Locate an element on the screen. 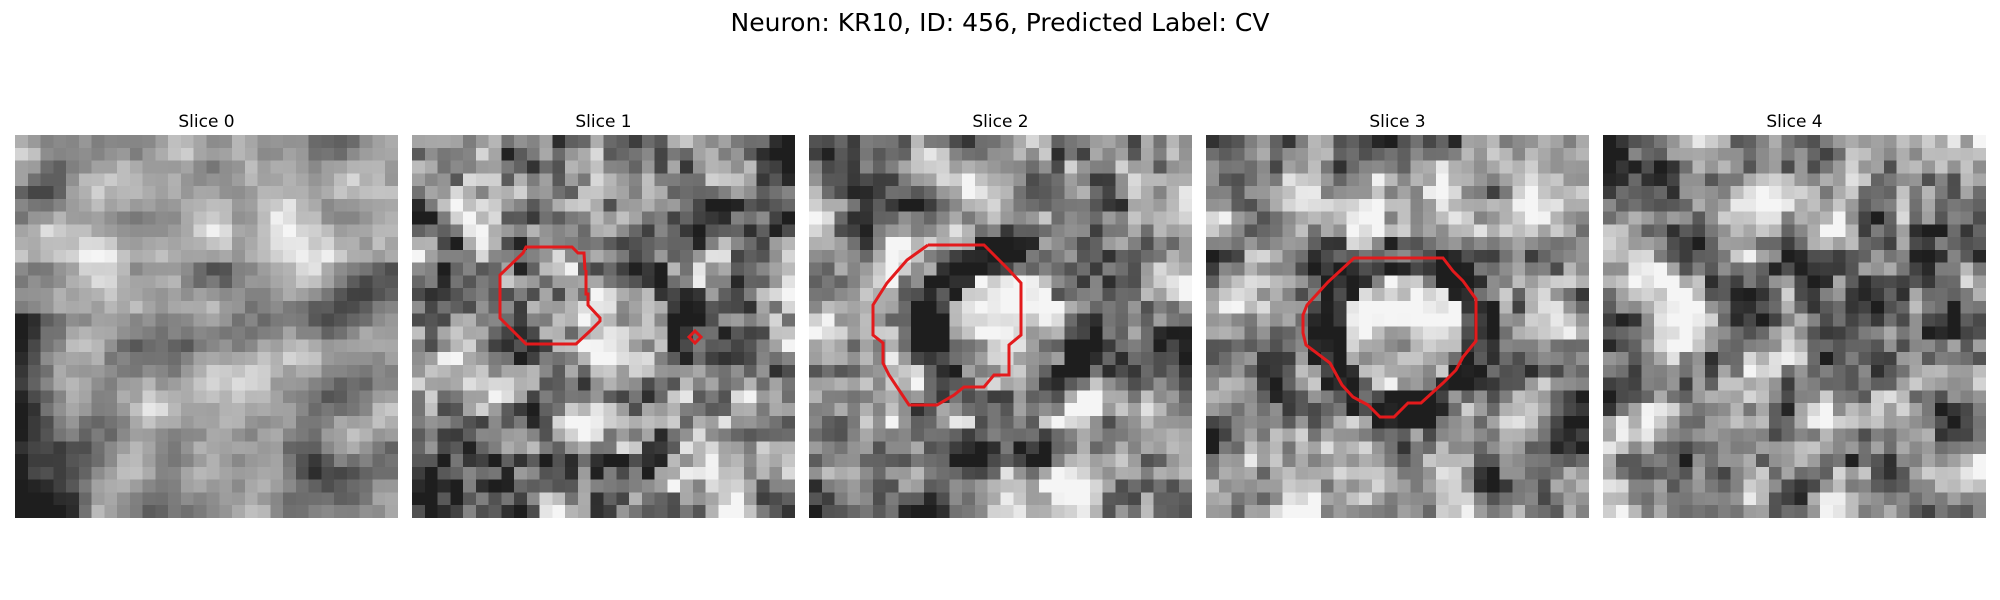 Image resolution: width=2000 pixels, height=600 pixels. slice-panel-3: Slice 3 is located at coordinates (1397, 314).